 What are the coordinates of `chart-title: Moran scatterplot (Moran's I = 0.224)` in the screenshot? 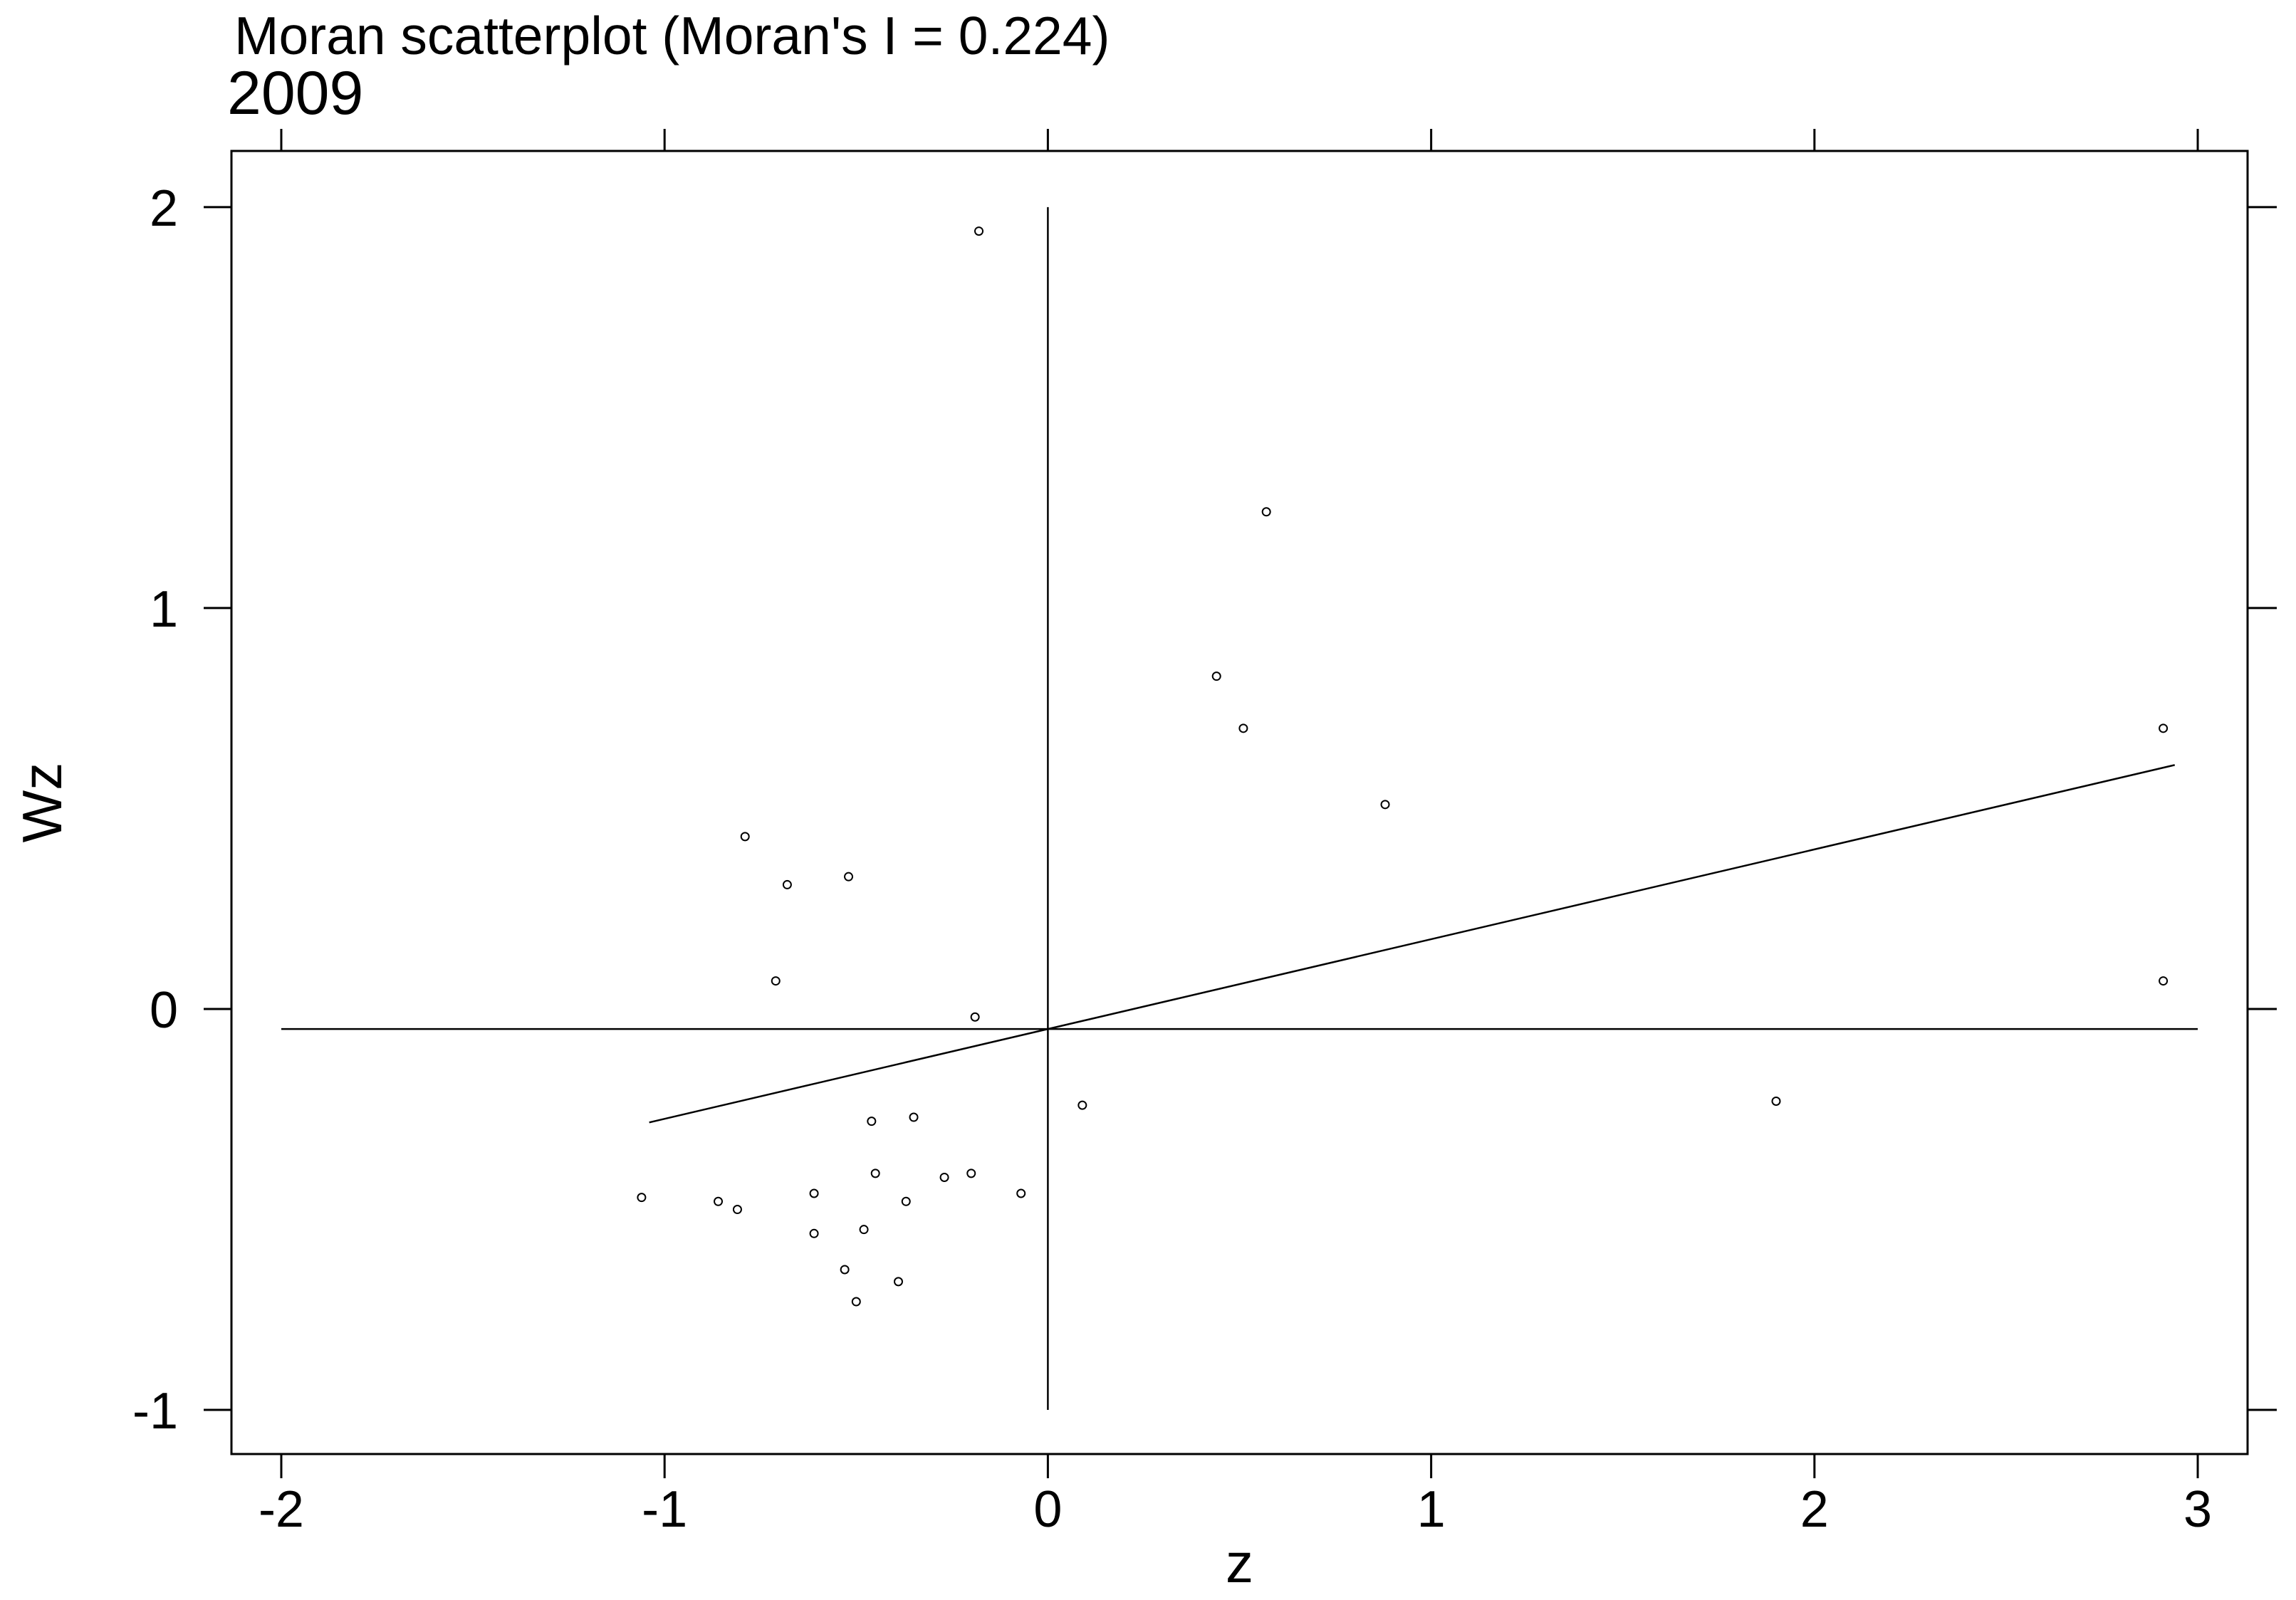 It's located at (672, 36).